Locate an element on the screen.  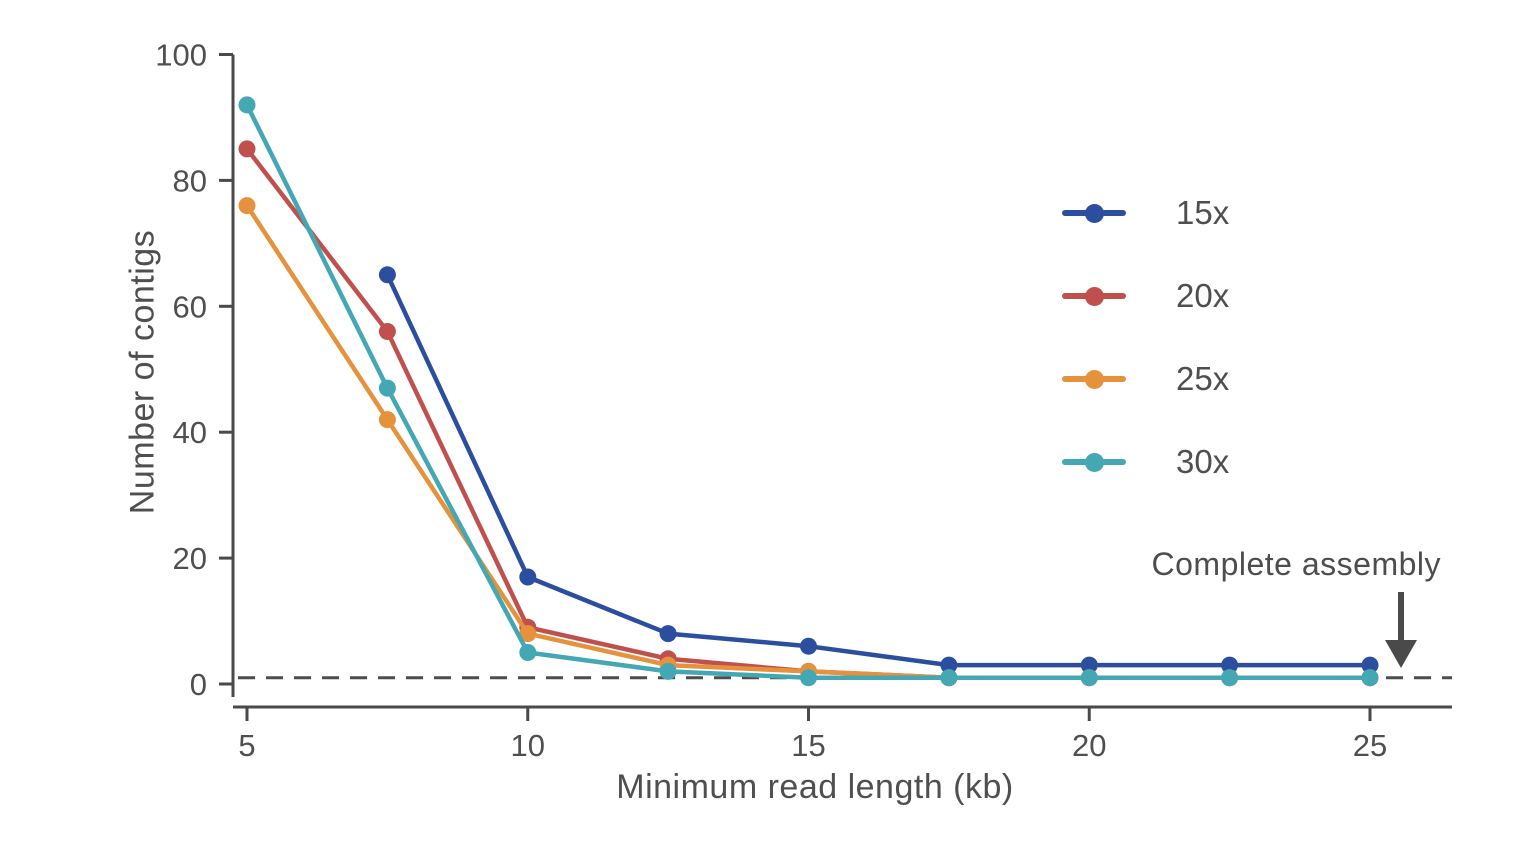
x-axis-label: Minimum read length (kb) is located at coordinates (815, 787).